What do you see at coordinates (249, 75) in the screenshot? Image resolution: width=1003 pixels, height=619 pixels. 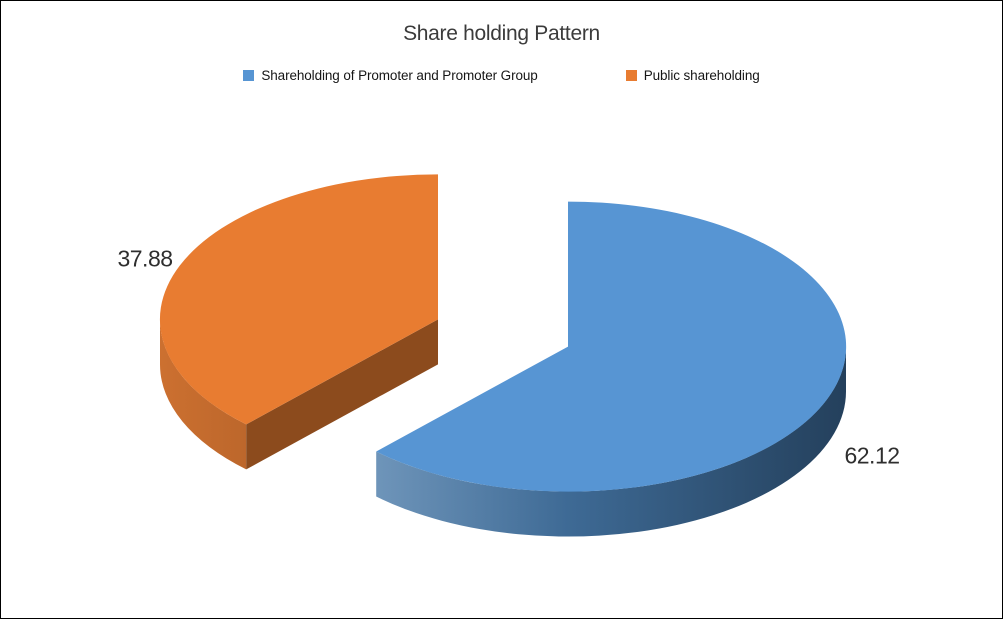 I see `legend-swatch-promoter-icon` at bounding box center [249, 75].